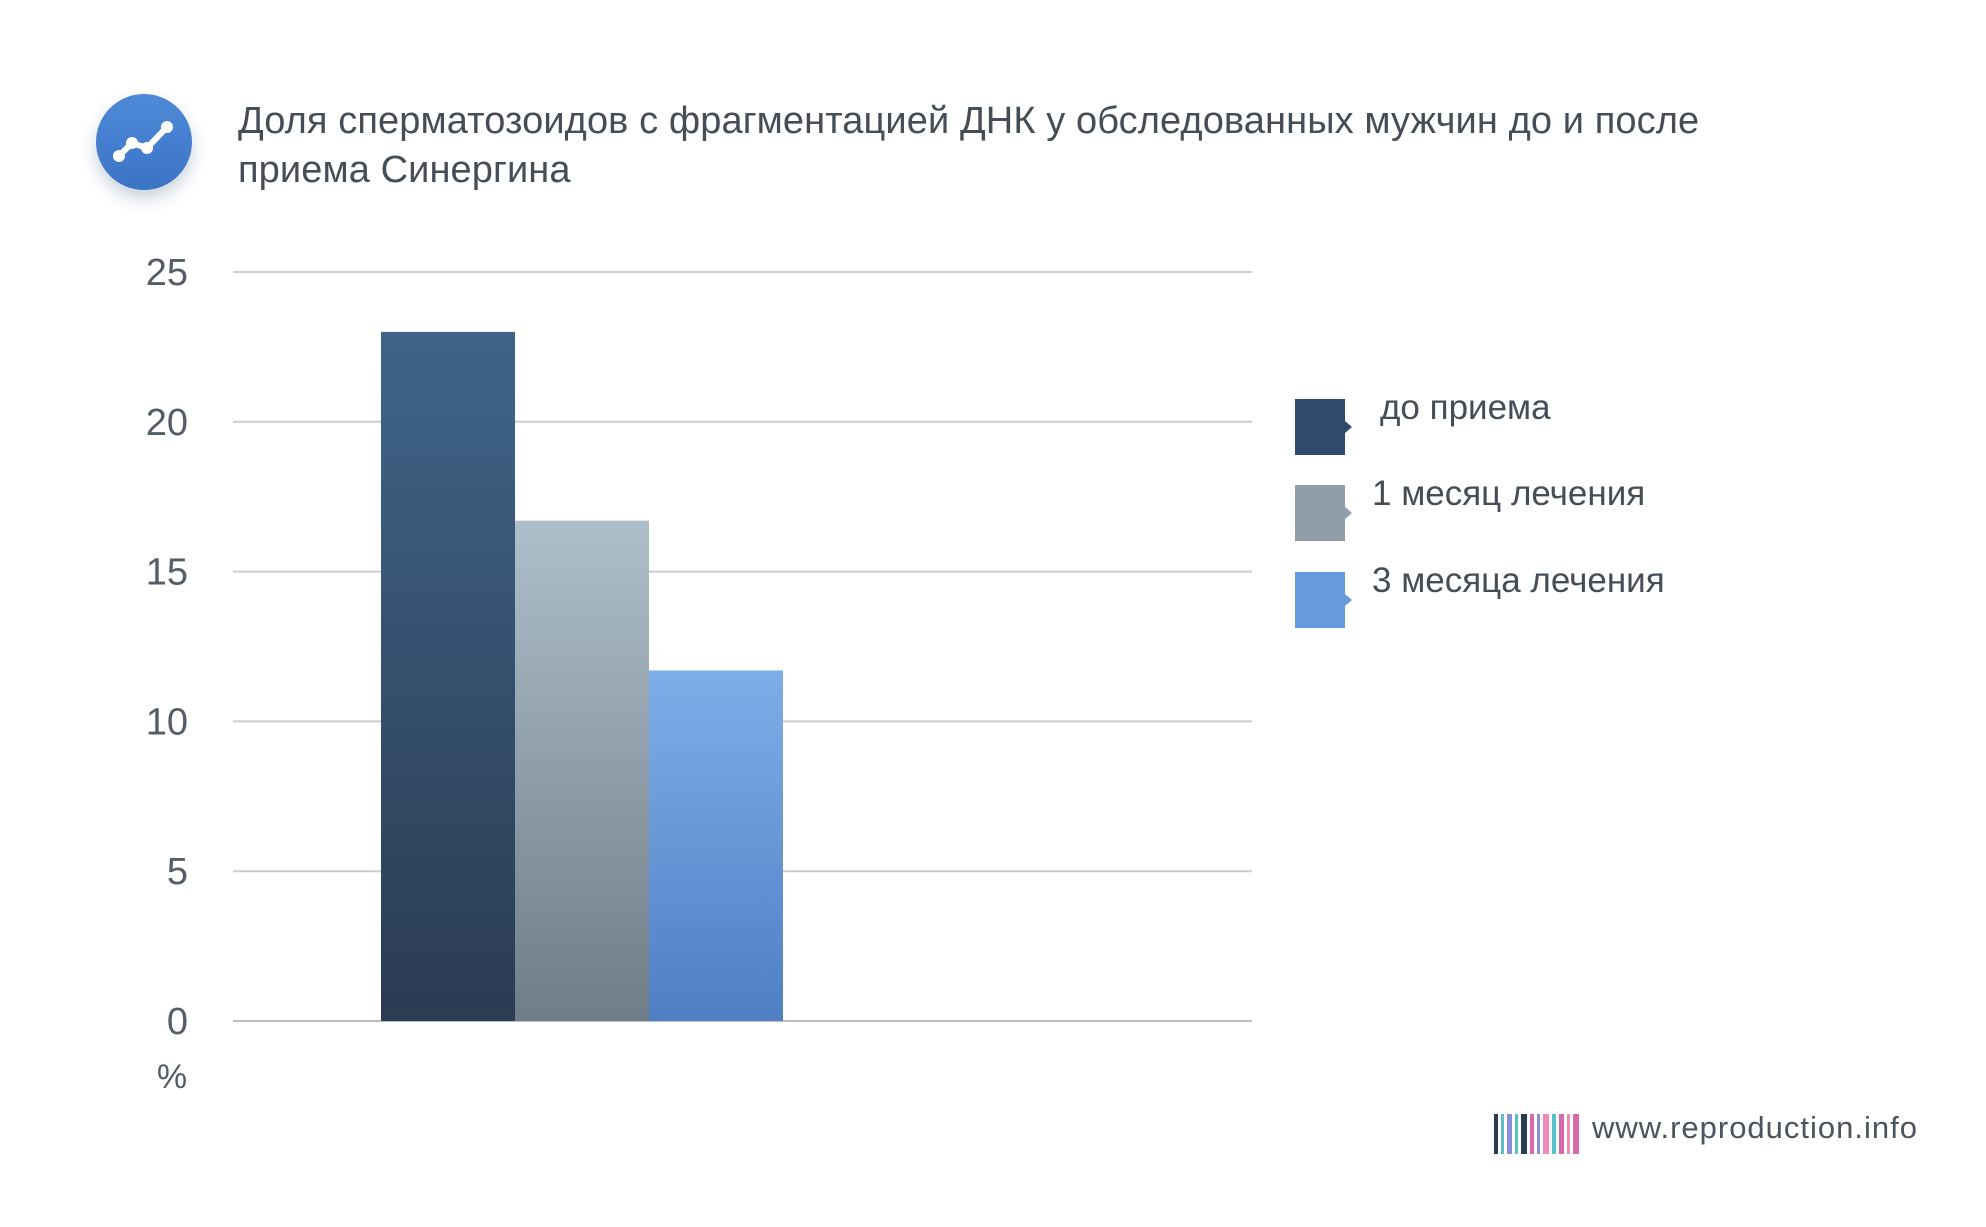  Describe the element at coordinates (177, 872) in the screenshot. I see `y-tick-label: 5` at that location.